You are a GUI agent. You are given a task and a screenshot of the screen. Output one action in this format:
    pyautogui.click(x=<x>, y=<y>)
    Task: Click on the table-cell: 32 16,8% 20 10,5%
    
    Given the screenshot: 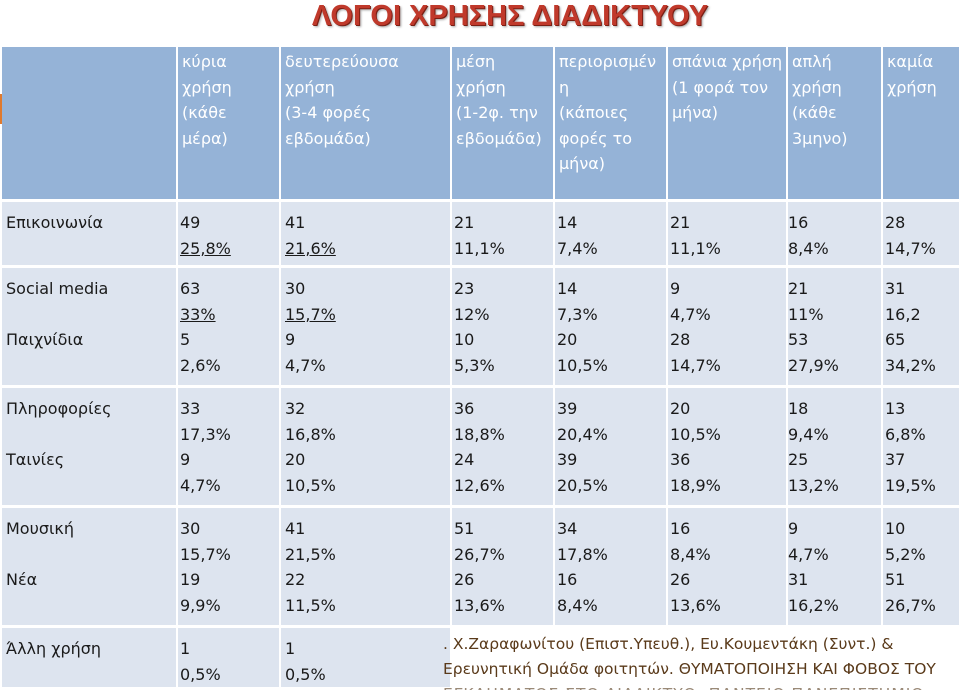 What is the action you would take?
    pyautogui.click(x=366, y=445)
    